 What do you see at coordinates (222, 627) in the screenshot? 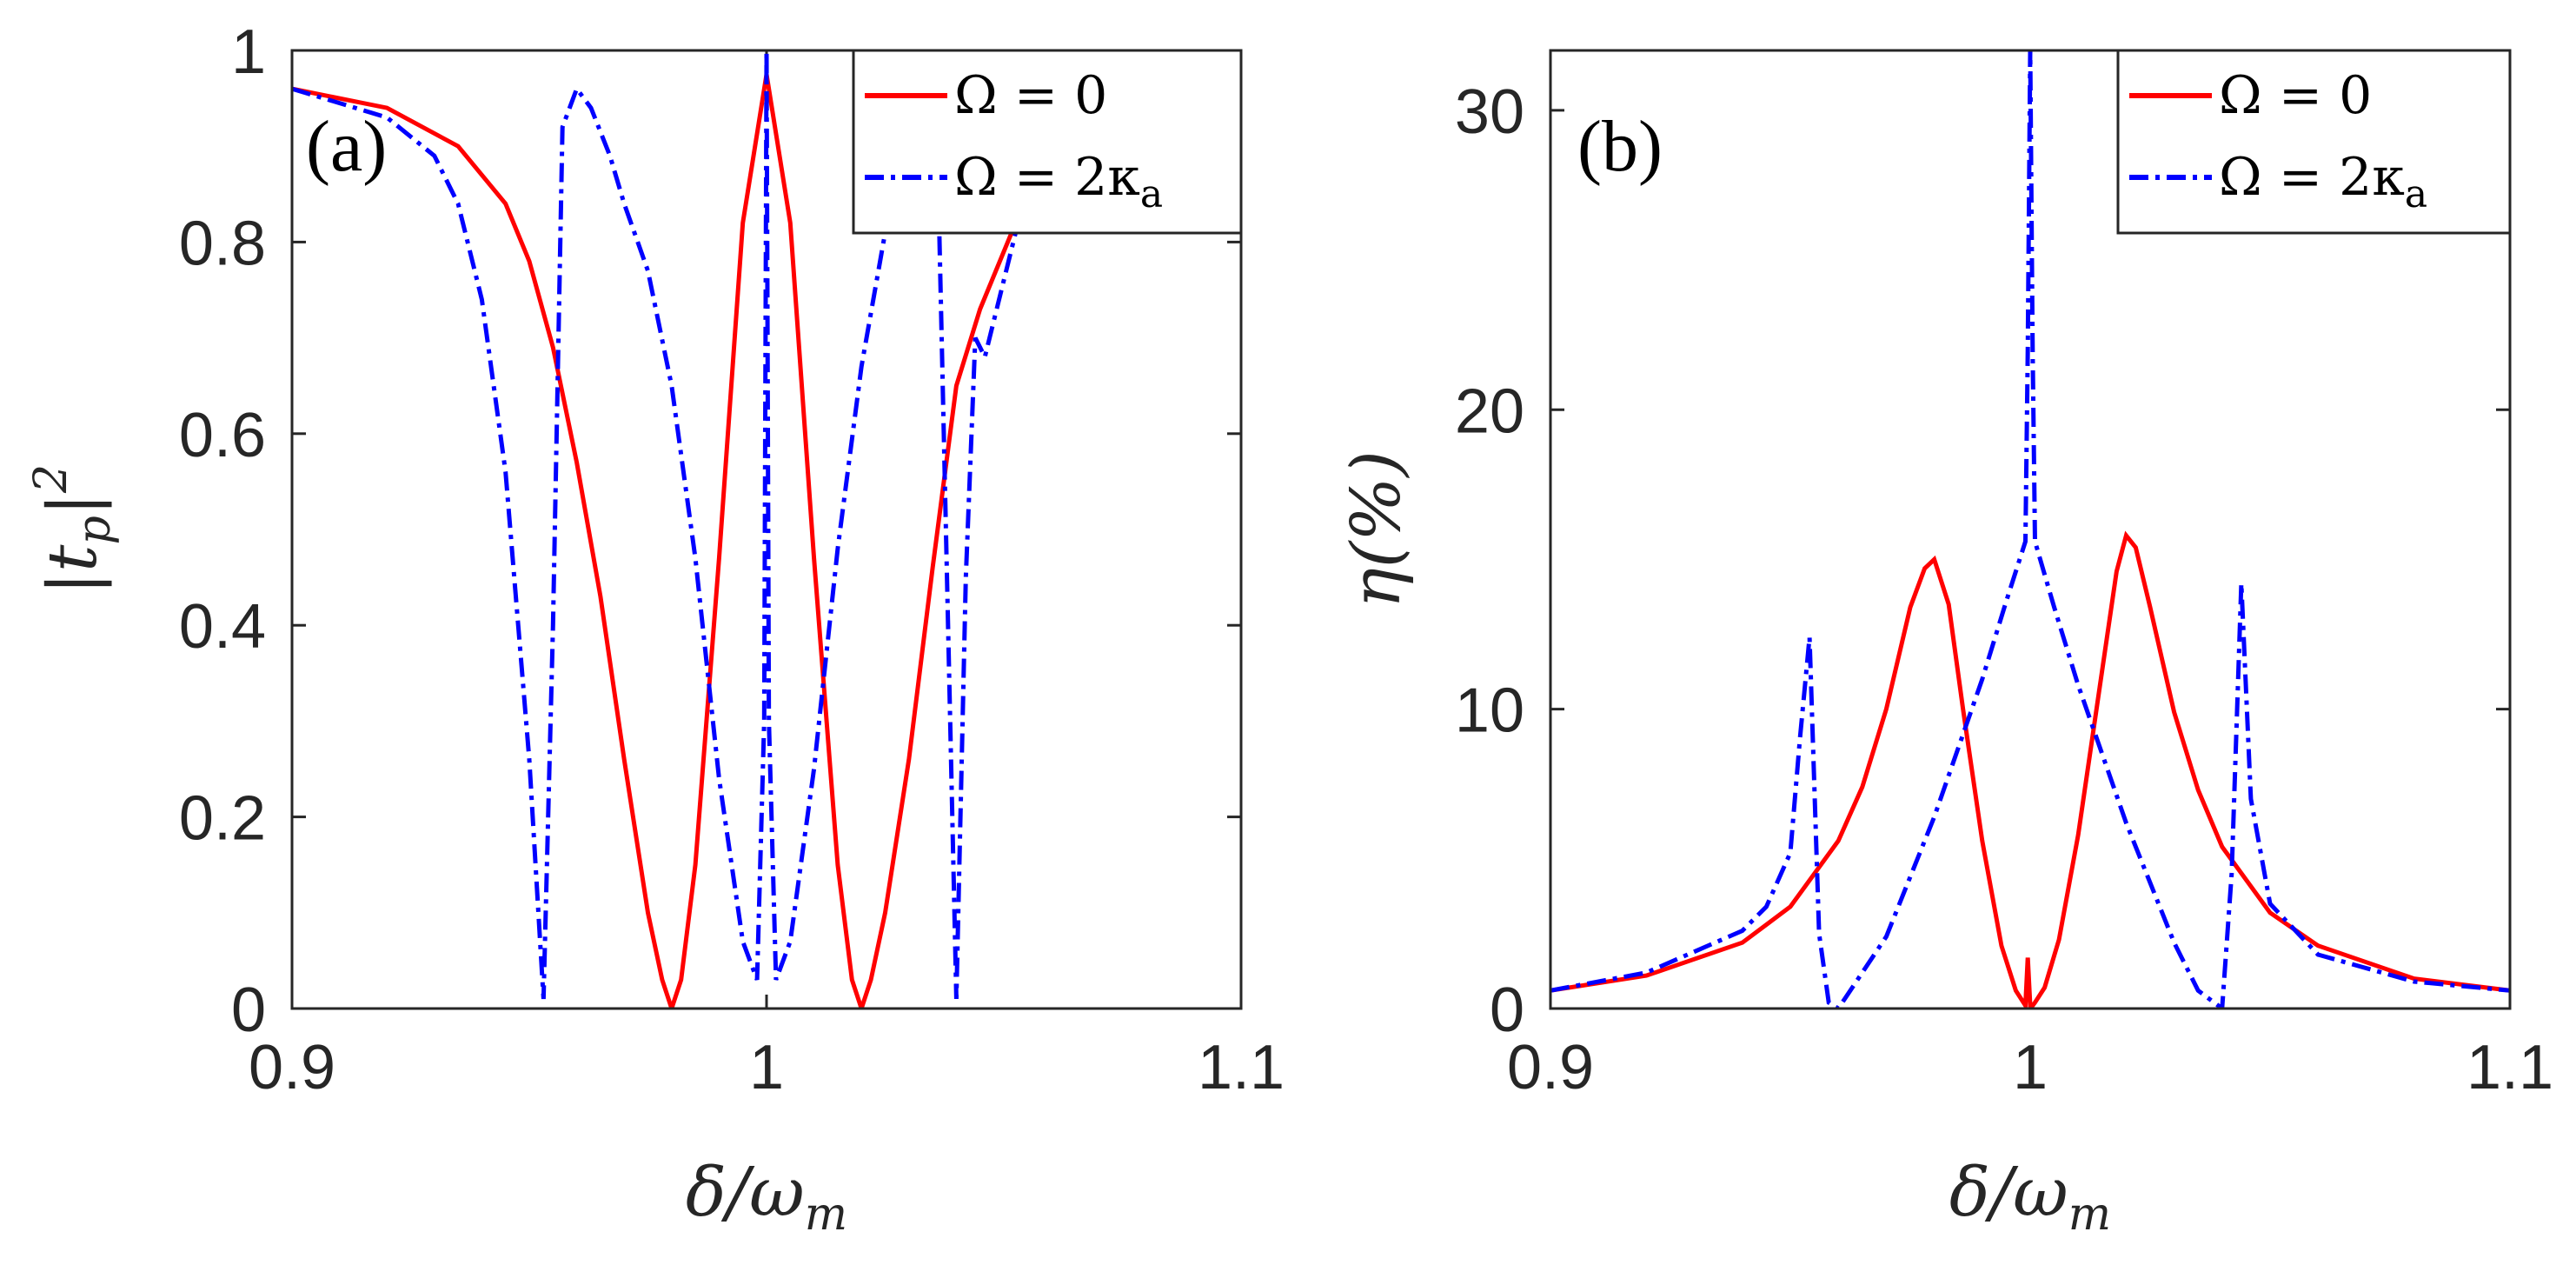
I see `y-tick-label-a: 0.4` at bounding box center [222, 627].